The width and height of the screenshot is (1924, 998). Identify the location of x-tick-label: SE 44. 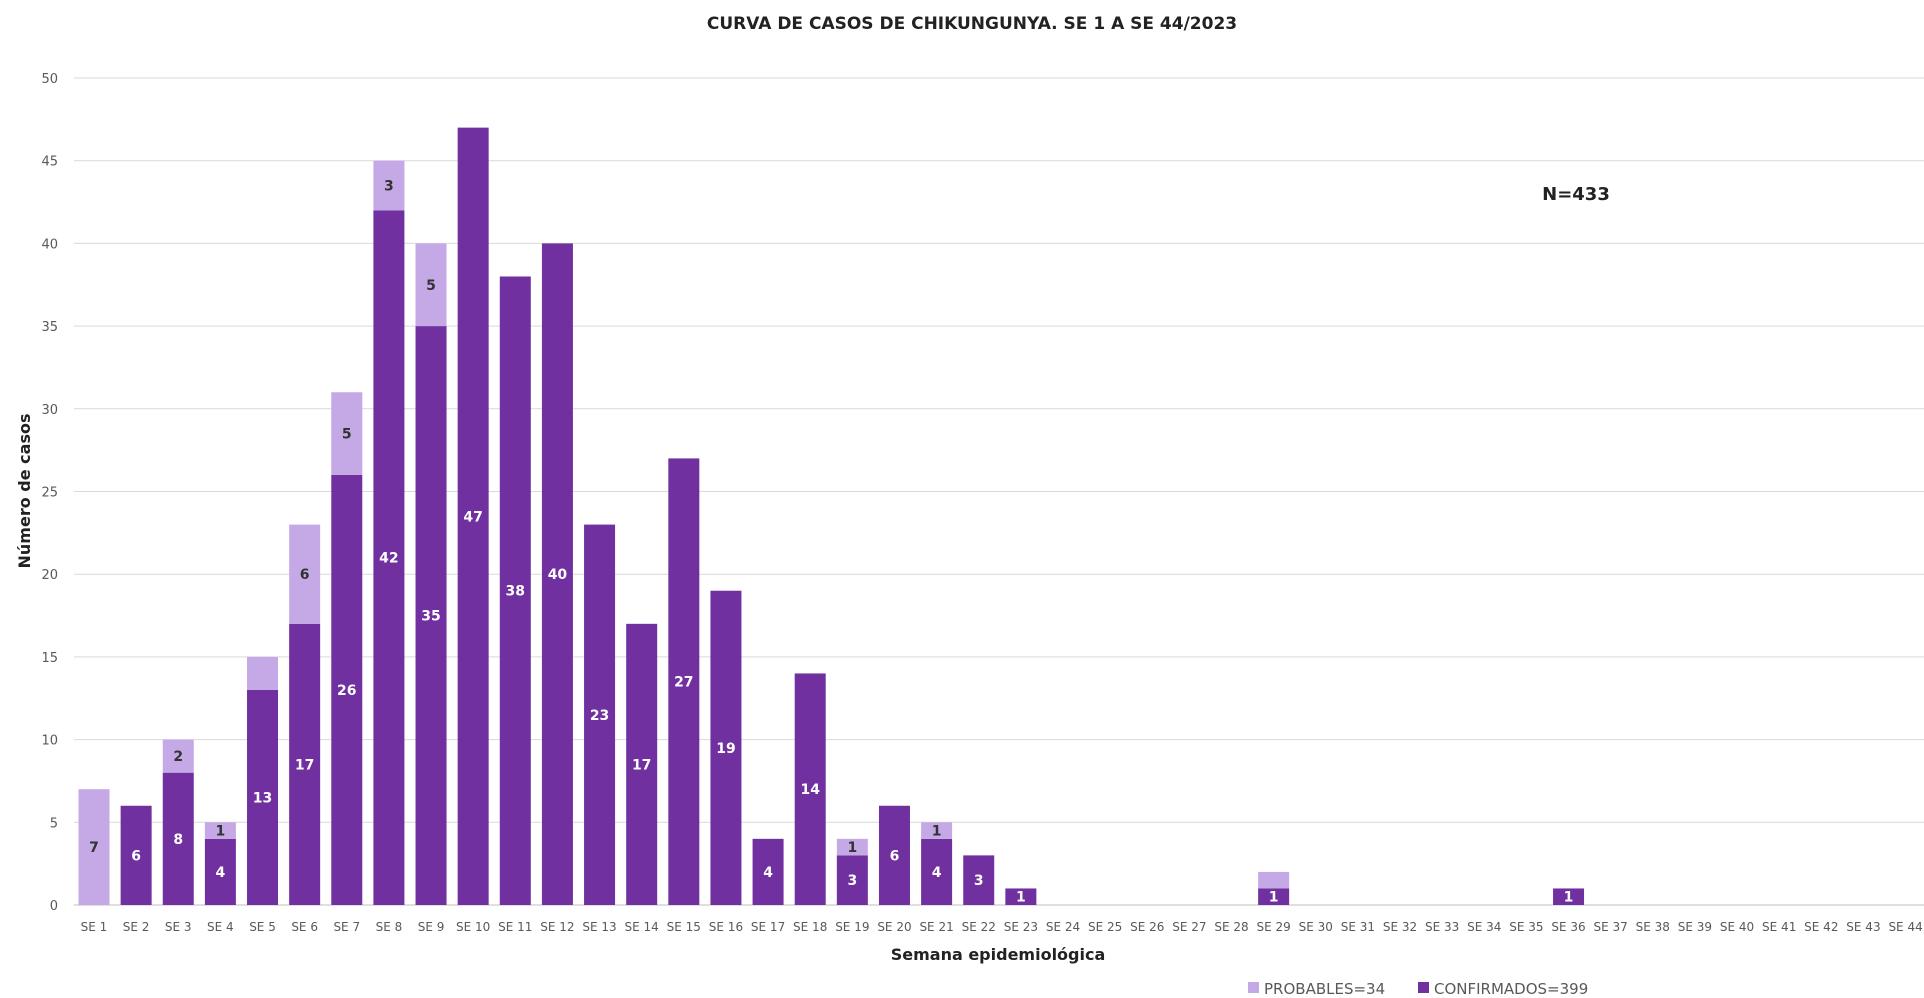
(1905, 927).